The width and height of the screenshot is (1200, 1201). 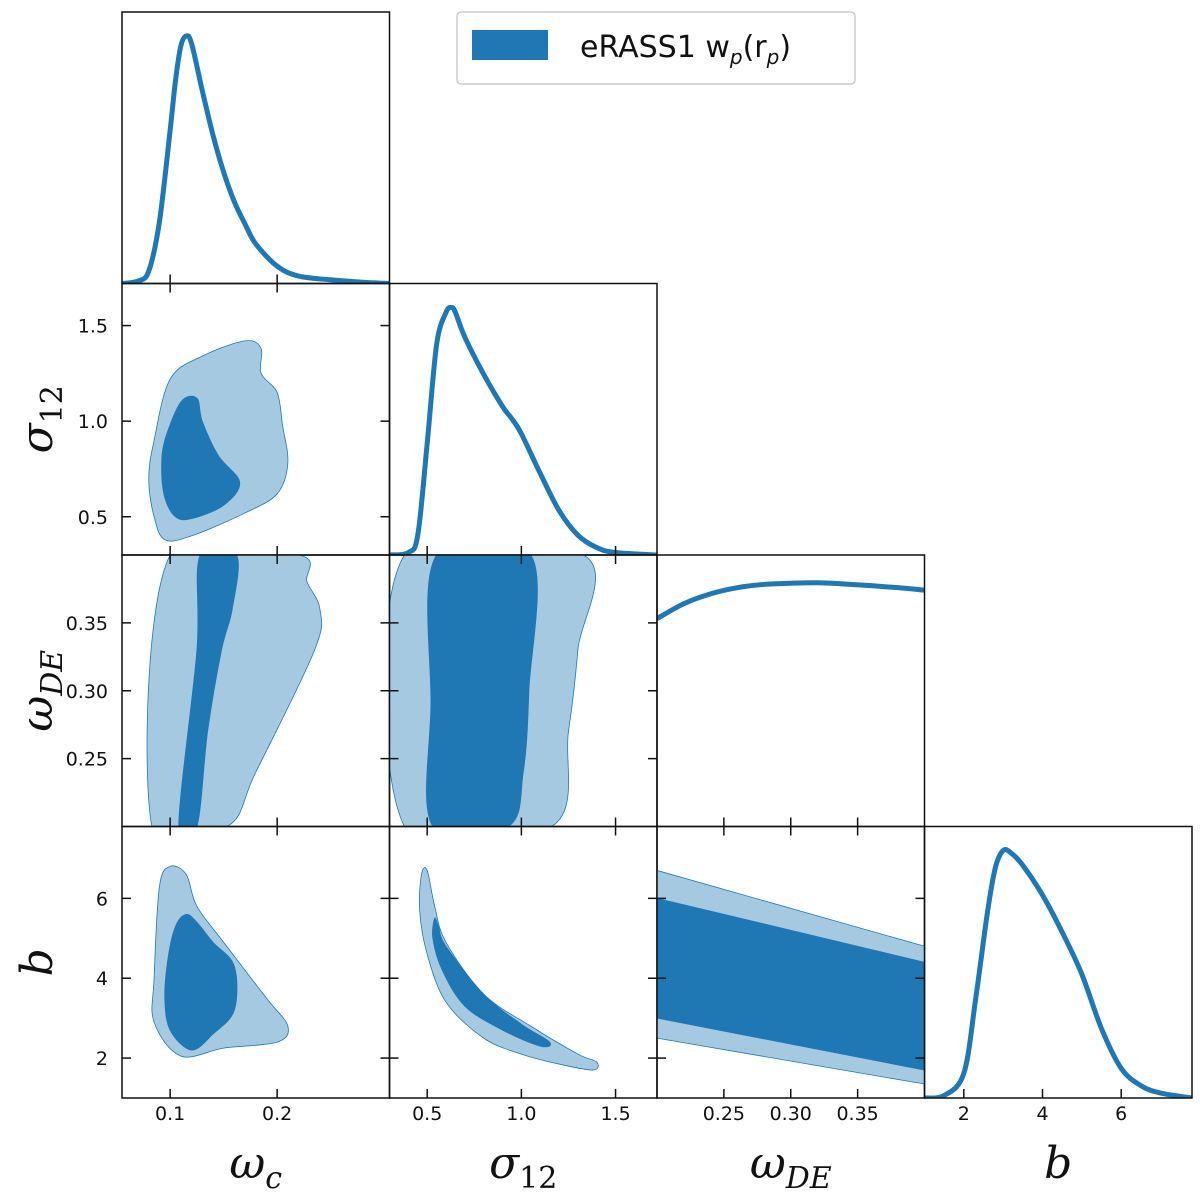 What do you see at coordinates (791, 1114) in the screenshot?
I see `x-tick-label: 0.30` at bounding box center [791, 1114].